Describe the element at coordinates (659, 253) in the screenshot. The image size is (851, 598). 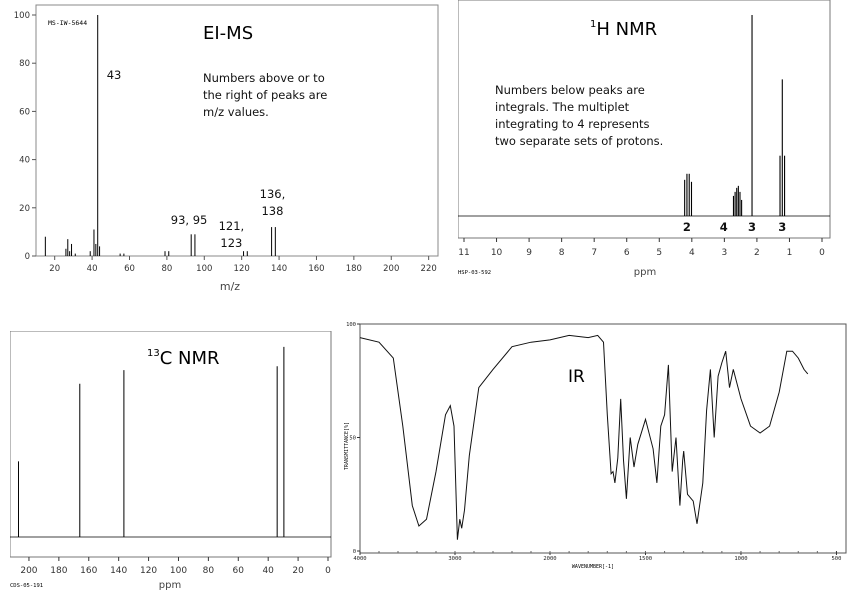
I see `h-nmr-x-tick-label: 5` at that location.